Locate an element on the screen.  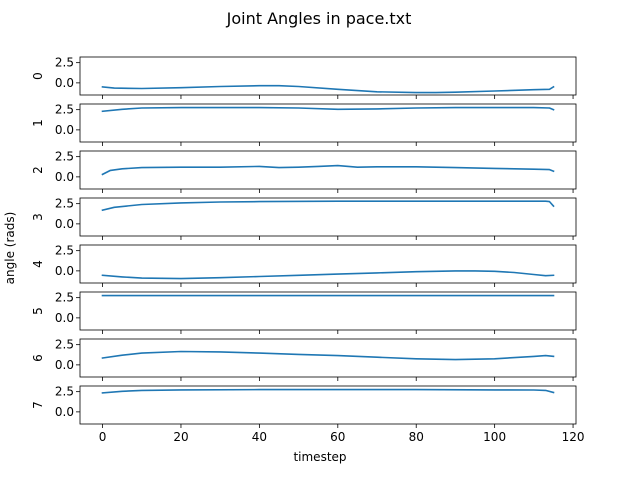
x-tick-label: 80 is located at coordinates (416, 437).